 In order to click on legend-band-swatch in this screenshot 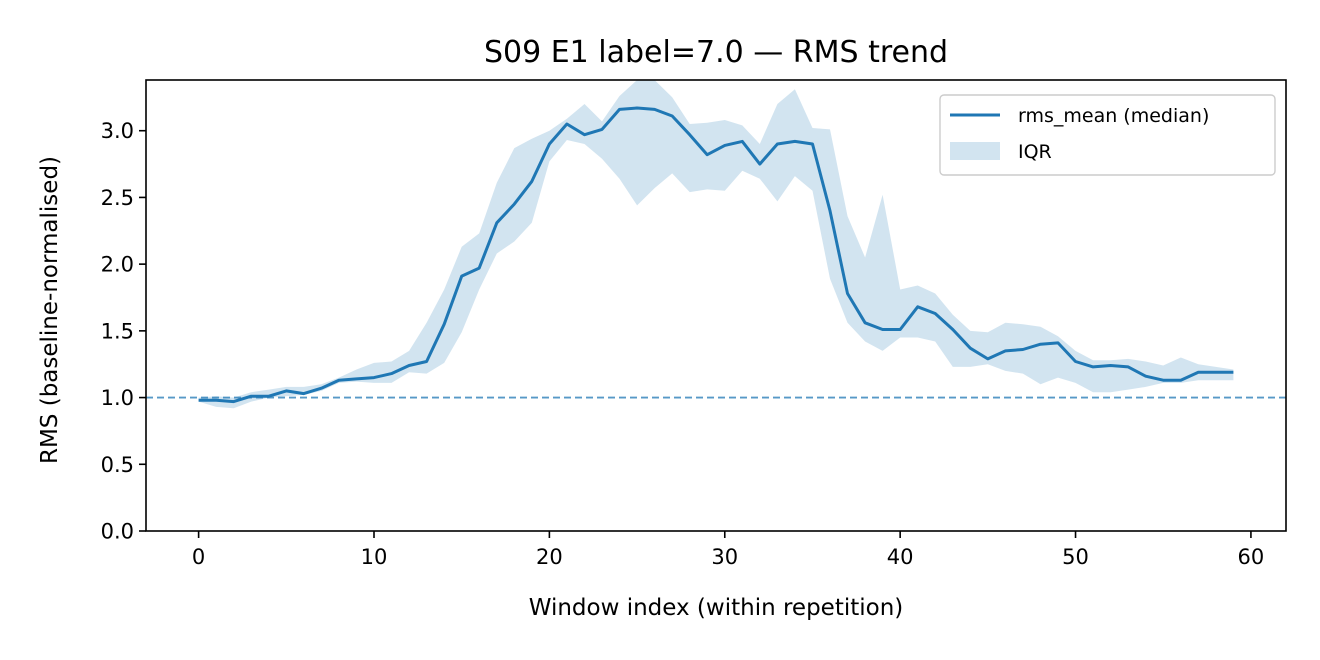, I will do `click(975, 151)`.